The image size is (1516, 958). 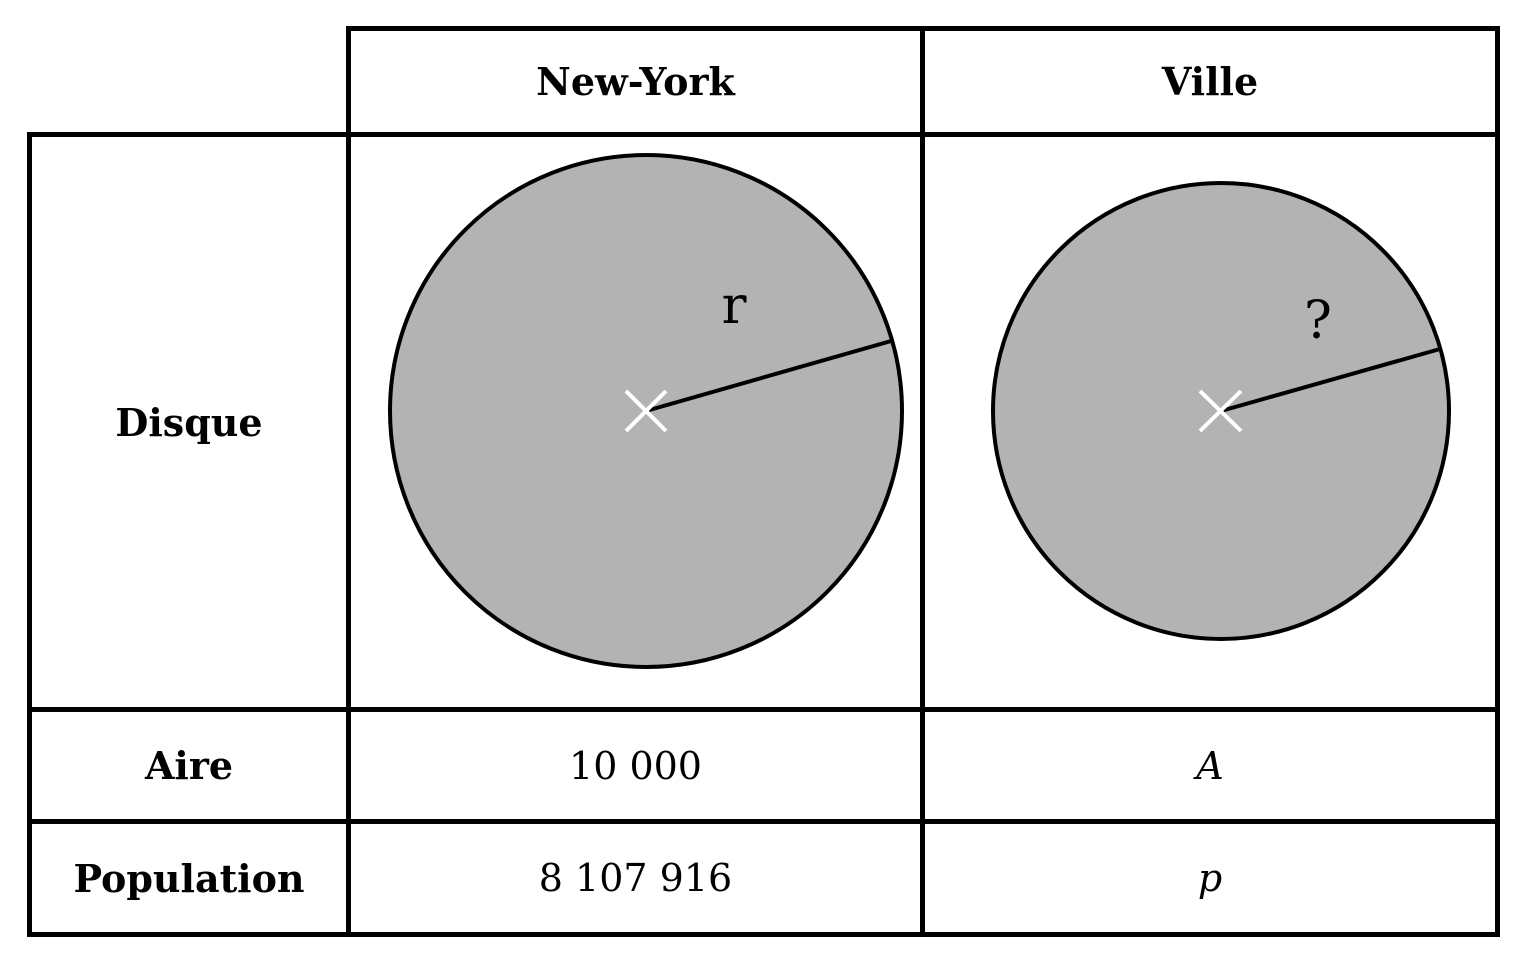 I want to click on new-york-population: 8 107 916, so click(x=635, y=878).